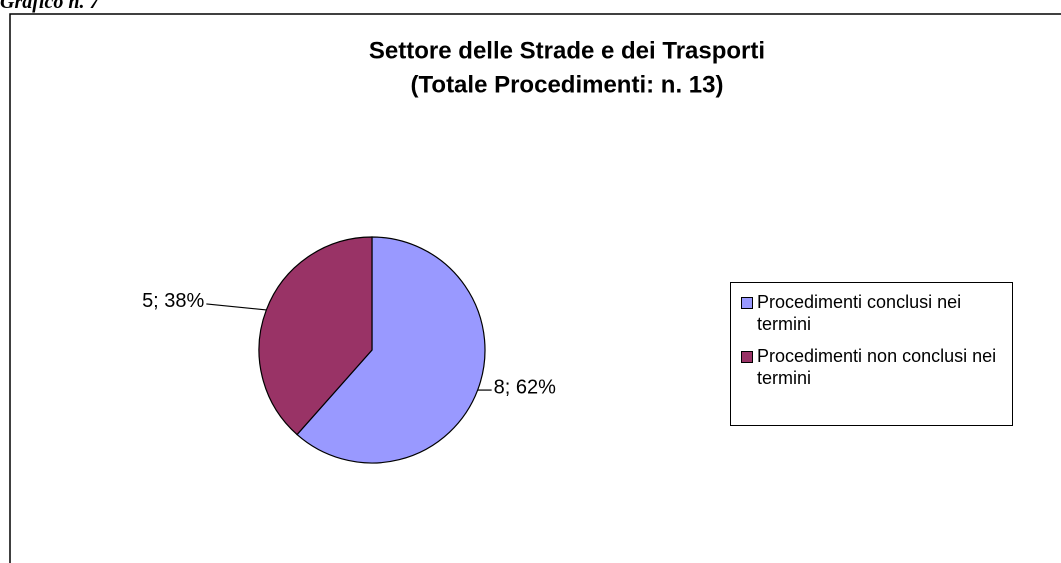  Describe the element at coordinates (859, 313) in the screenshot. I see `legend-label: Procedimenti conclusi nei termini` at that location.